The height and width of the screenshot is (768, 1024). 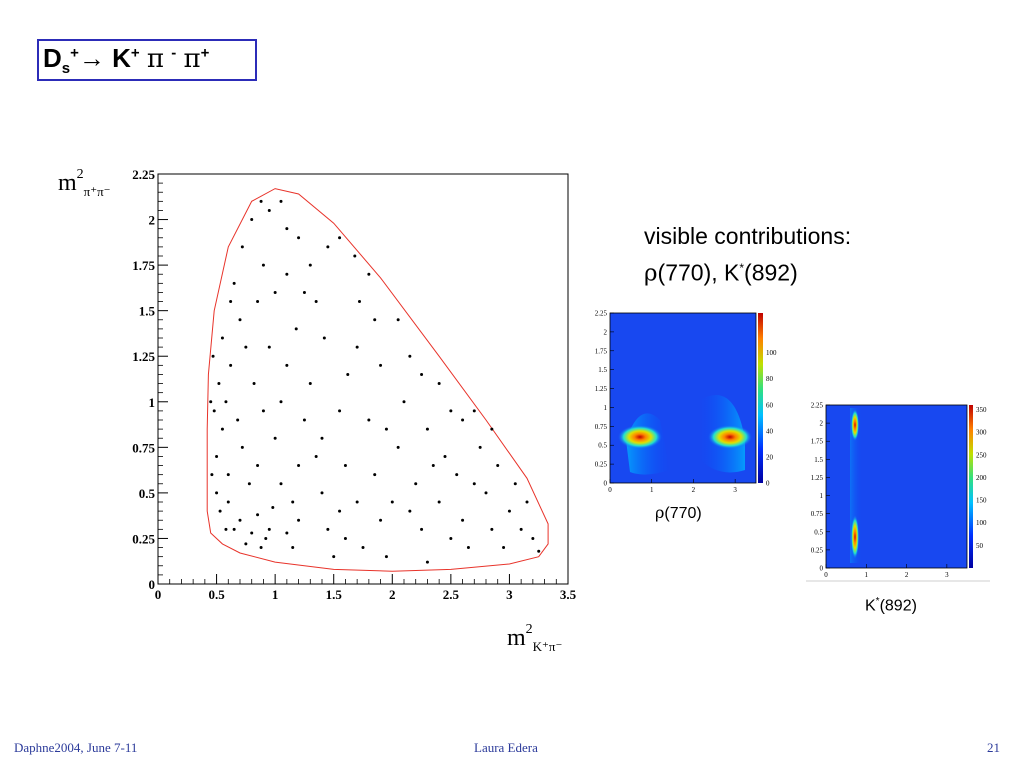 I want to click on inset-x-tick-label: 2, so click(x=694, y=490).